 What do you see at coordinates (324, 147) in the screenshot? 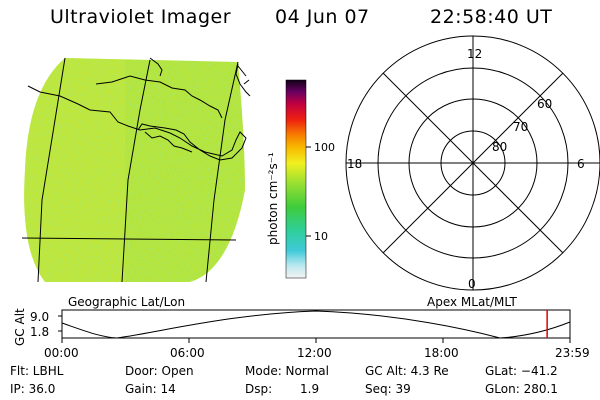
I see `colorbar-tick-100: 100` at bounding box center [324, 147].